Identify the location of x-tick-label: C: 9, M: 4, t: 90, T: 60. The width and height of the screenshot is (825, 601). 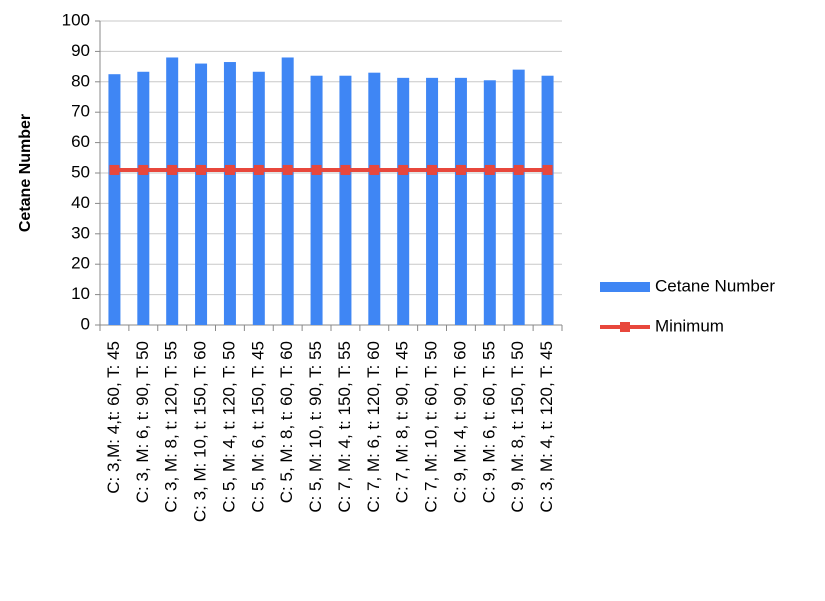
(459, 422).